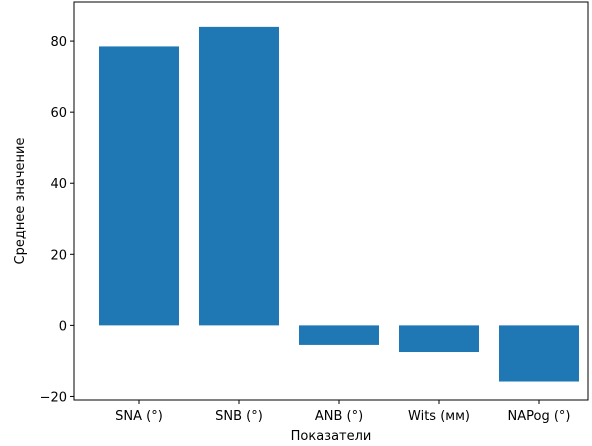  I want to click on y-tick-label: 80, so click(58, 42).